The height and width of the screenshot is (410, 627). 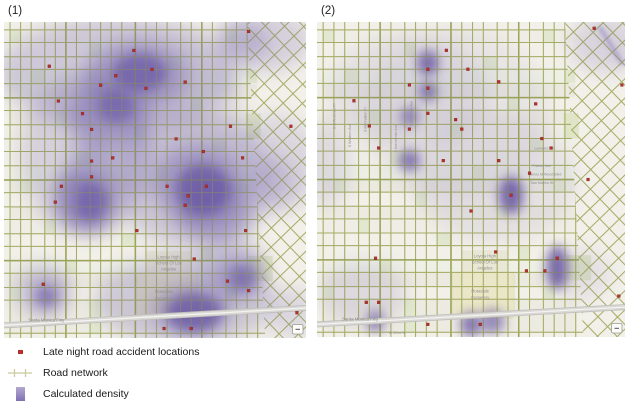 I want to click on density-swatch-icon, so click(x=20, y=393).